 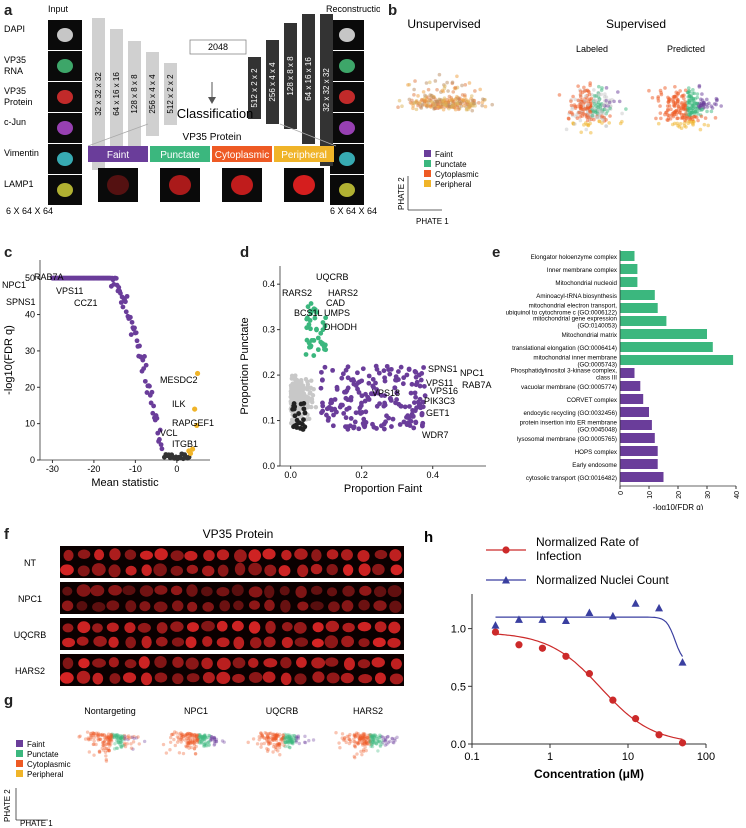 I want to click on text-line: RNA, so click(x=13, y=71).